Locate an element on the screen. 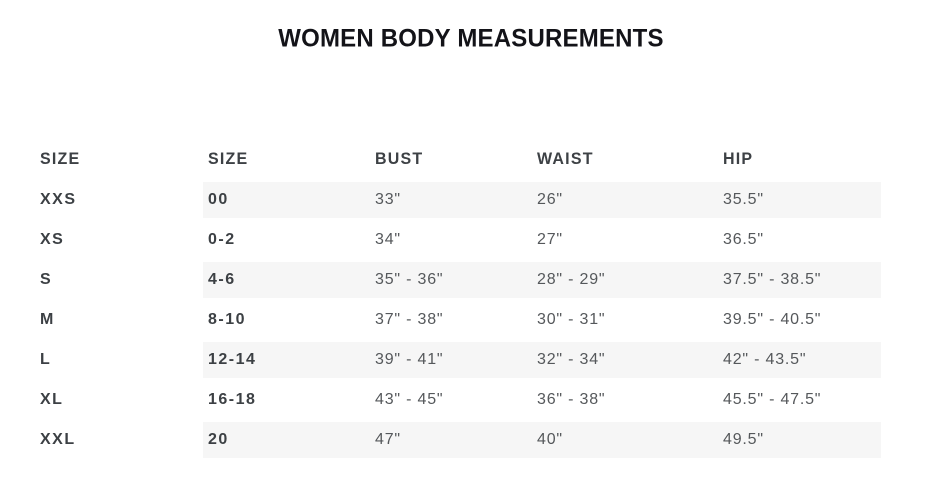 This screenshot has width=942, height=504. size-number-cell: 00 is located at coordinates (286, 200).